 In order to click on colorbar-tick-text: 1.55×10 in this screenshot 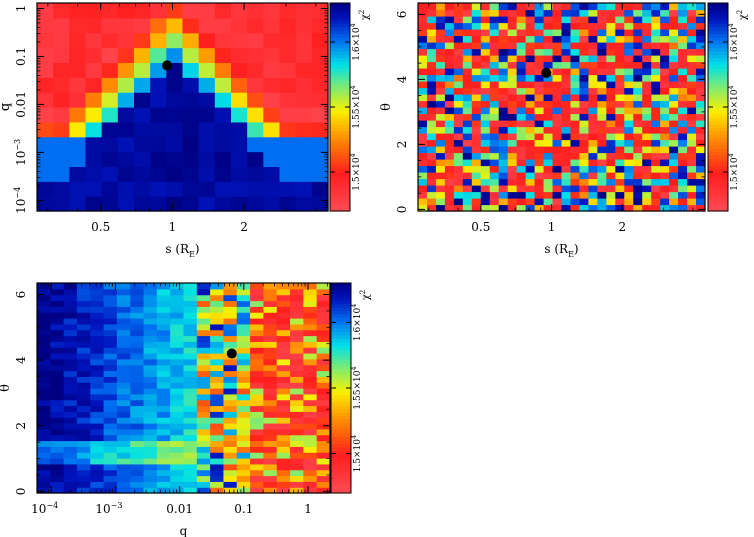, I will do `click(358, 389)`.